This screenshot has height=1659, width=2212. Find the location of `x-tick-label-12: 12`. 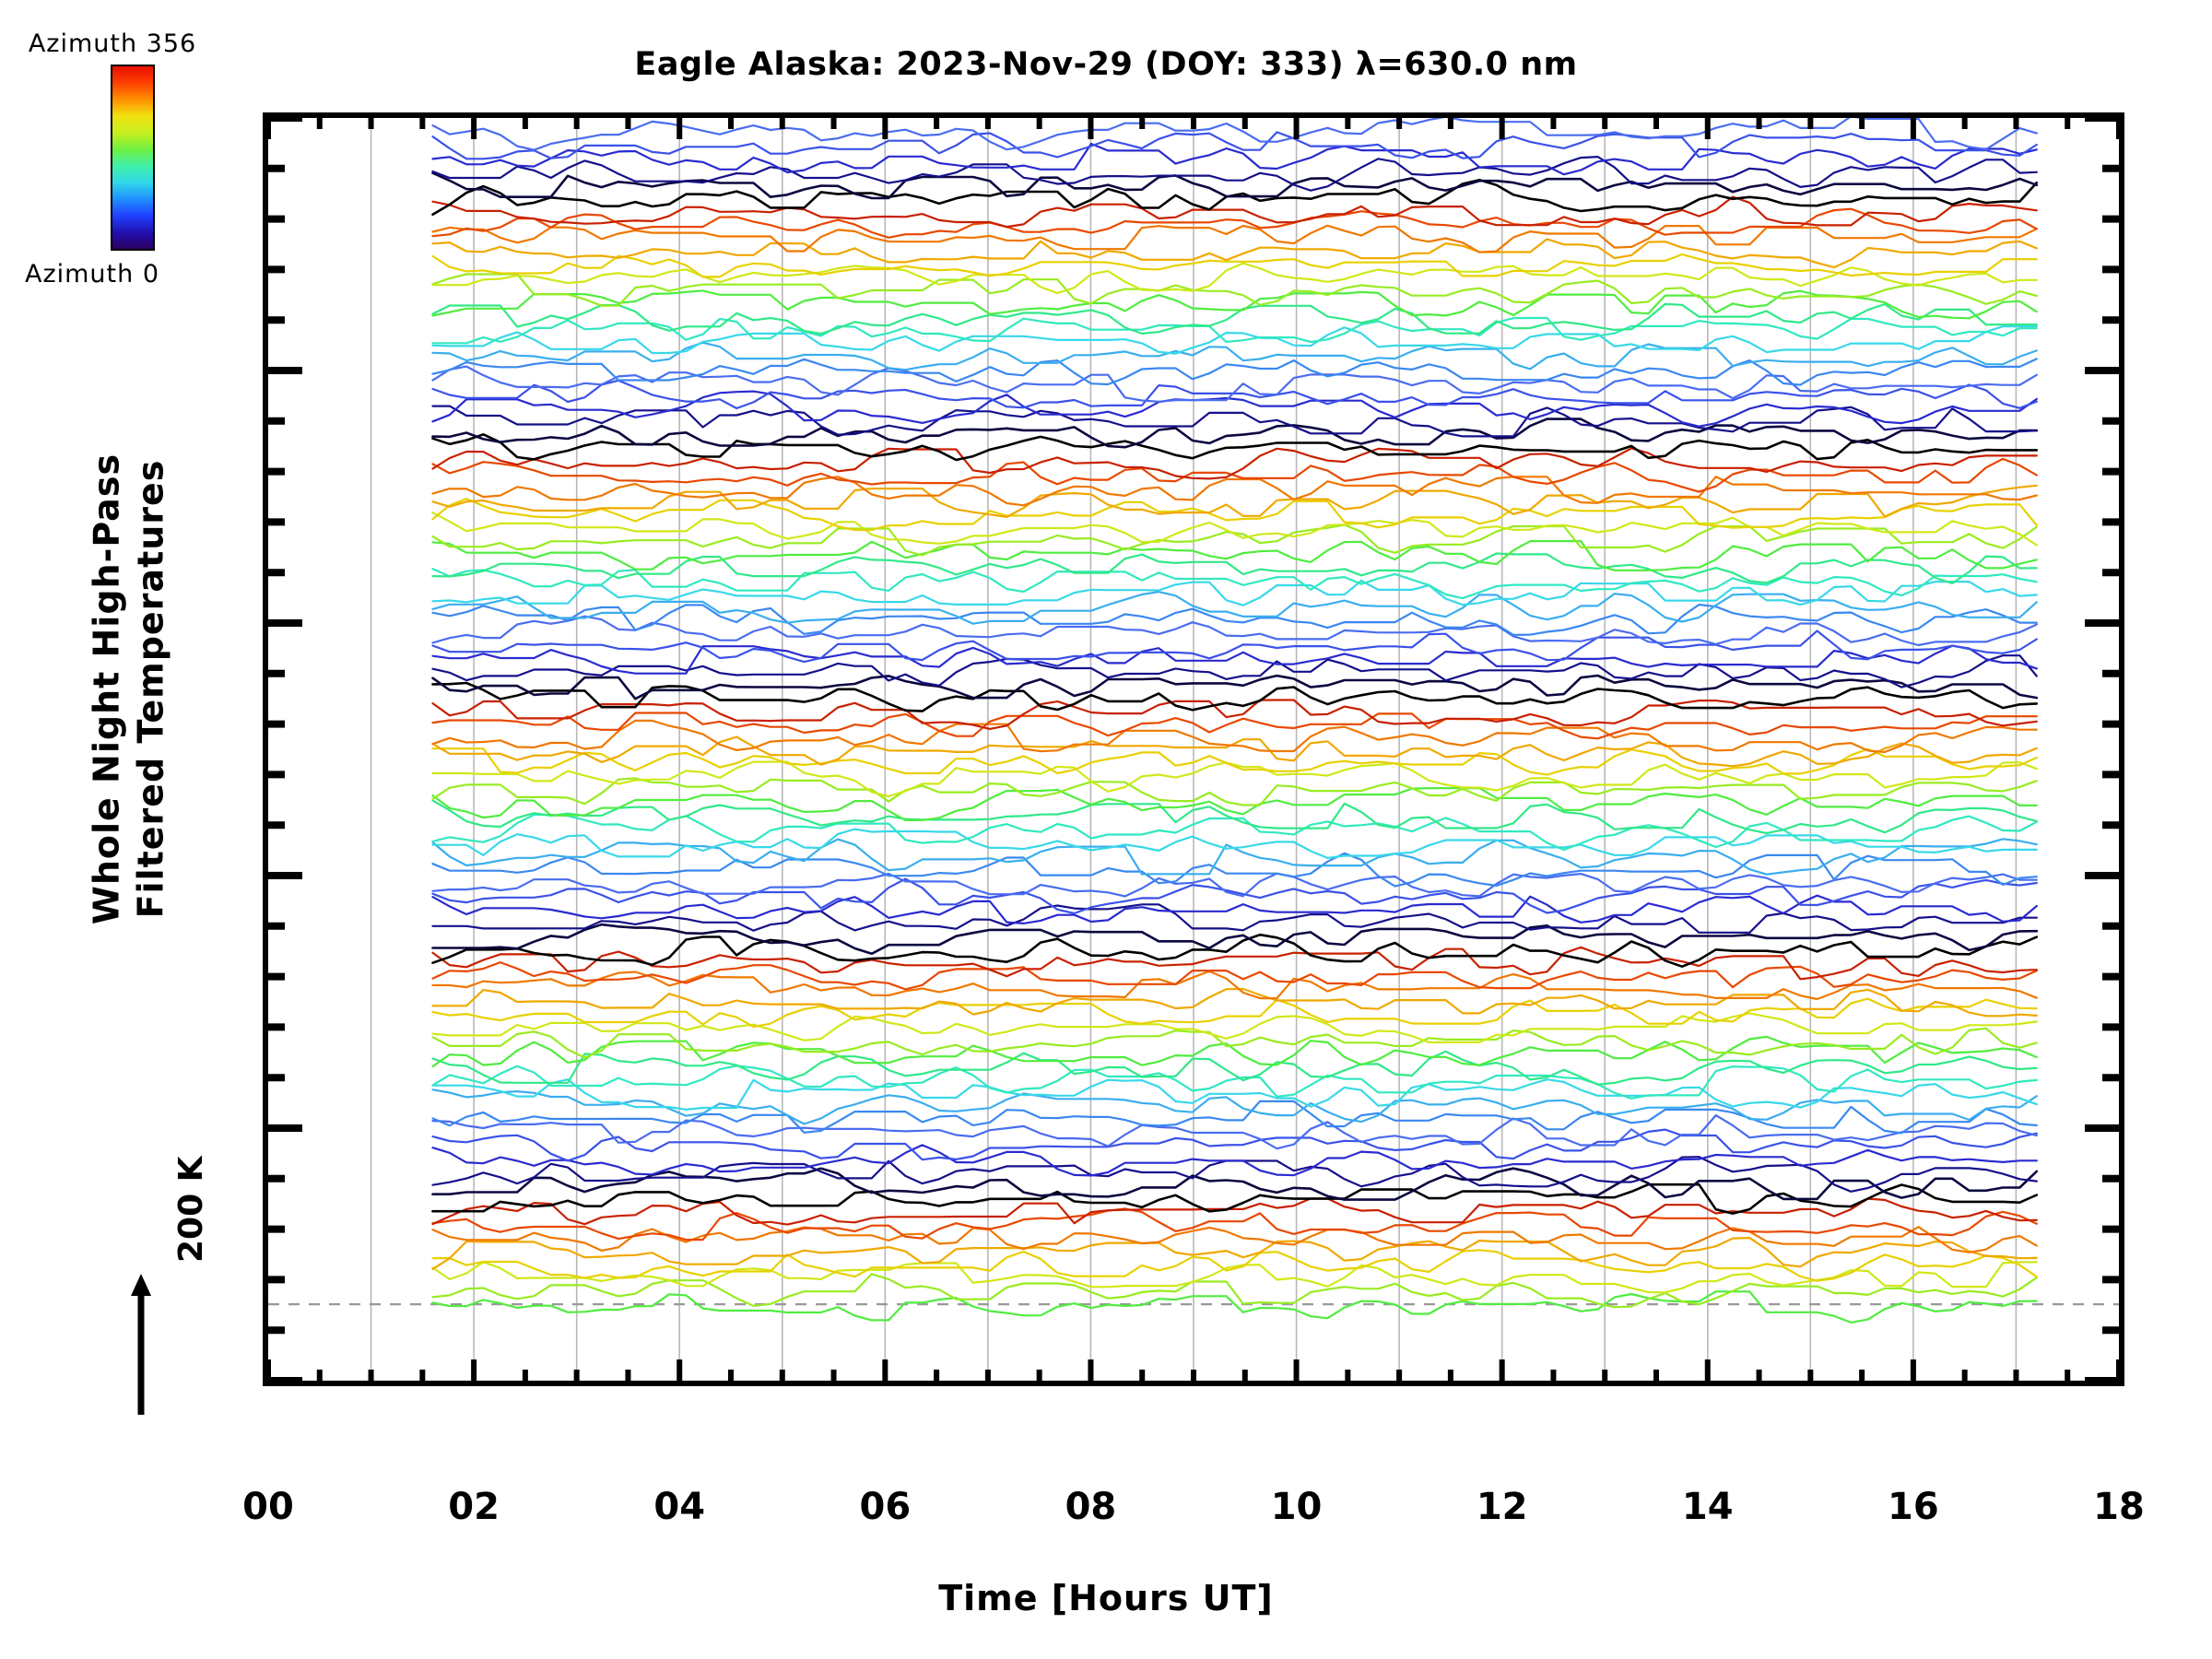

x-tick-label-12: 12 is located at coordinates (1502, 1507).